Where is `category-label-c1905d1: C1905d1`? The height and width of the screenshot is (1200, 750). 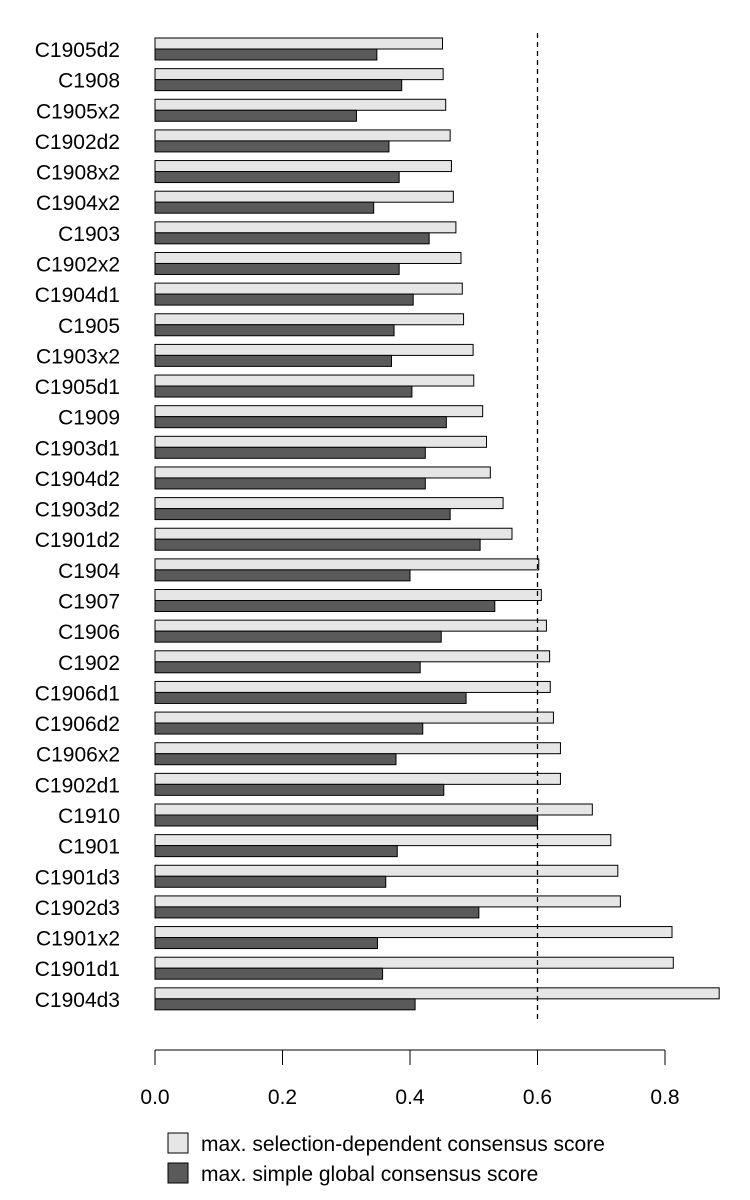 category-label-c1905d1: C1905d1 is located at coordinates (77, 387).